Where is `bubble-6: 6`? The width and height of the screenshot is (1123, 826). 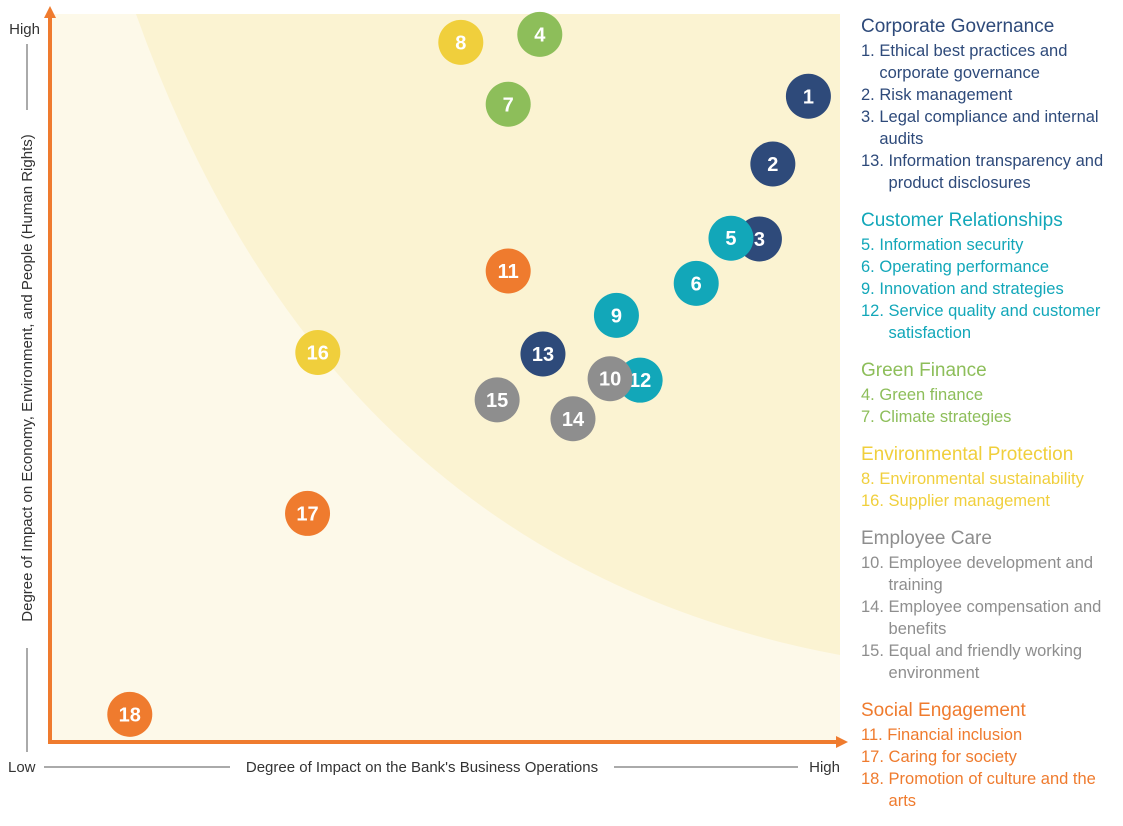 bubble-6: 6 is located at coordinates (696, 283).